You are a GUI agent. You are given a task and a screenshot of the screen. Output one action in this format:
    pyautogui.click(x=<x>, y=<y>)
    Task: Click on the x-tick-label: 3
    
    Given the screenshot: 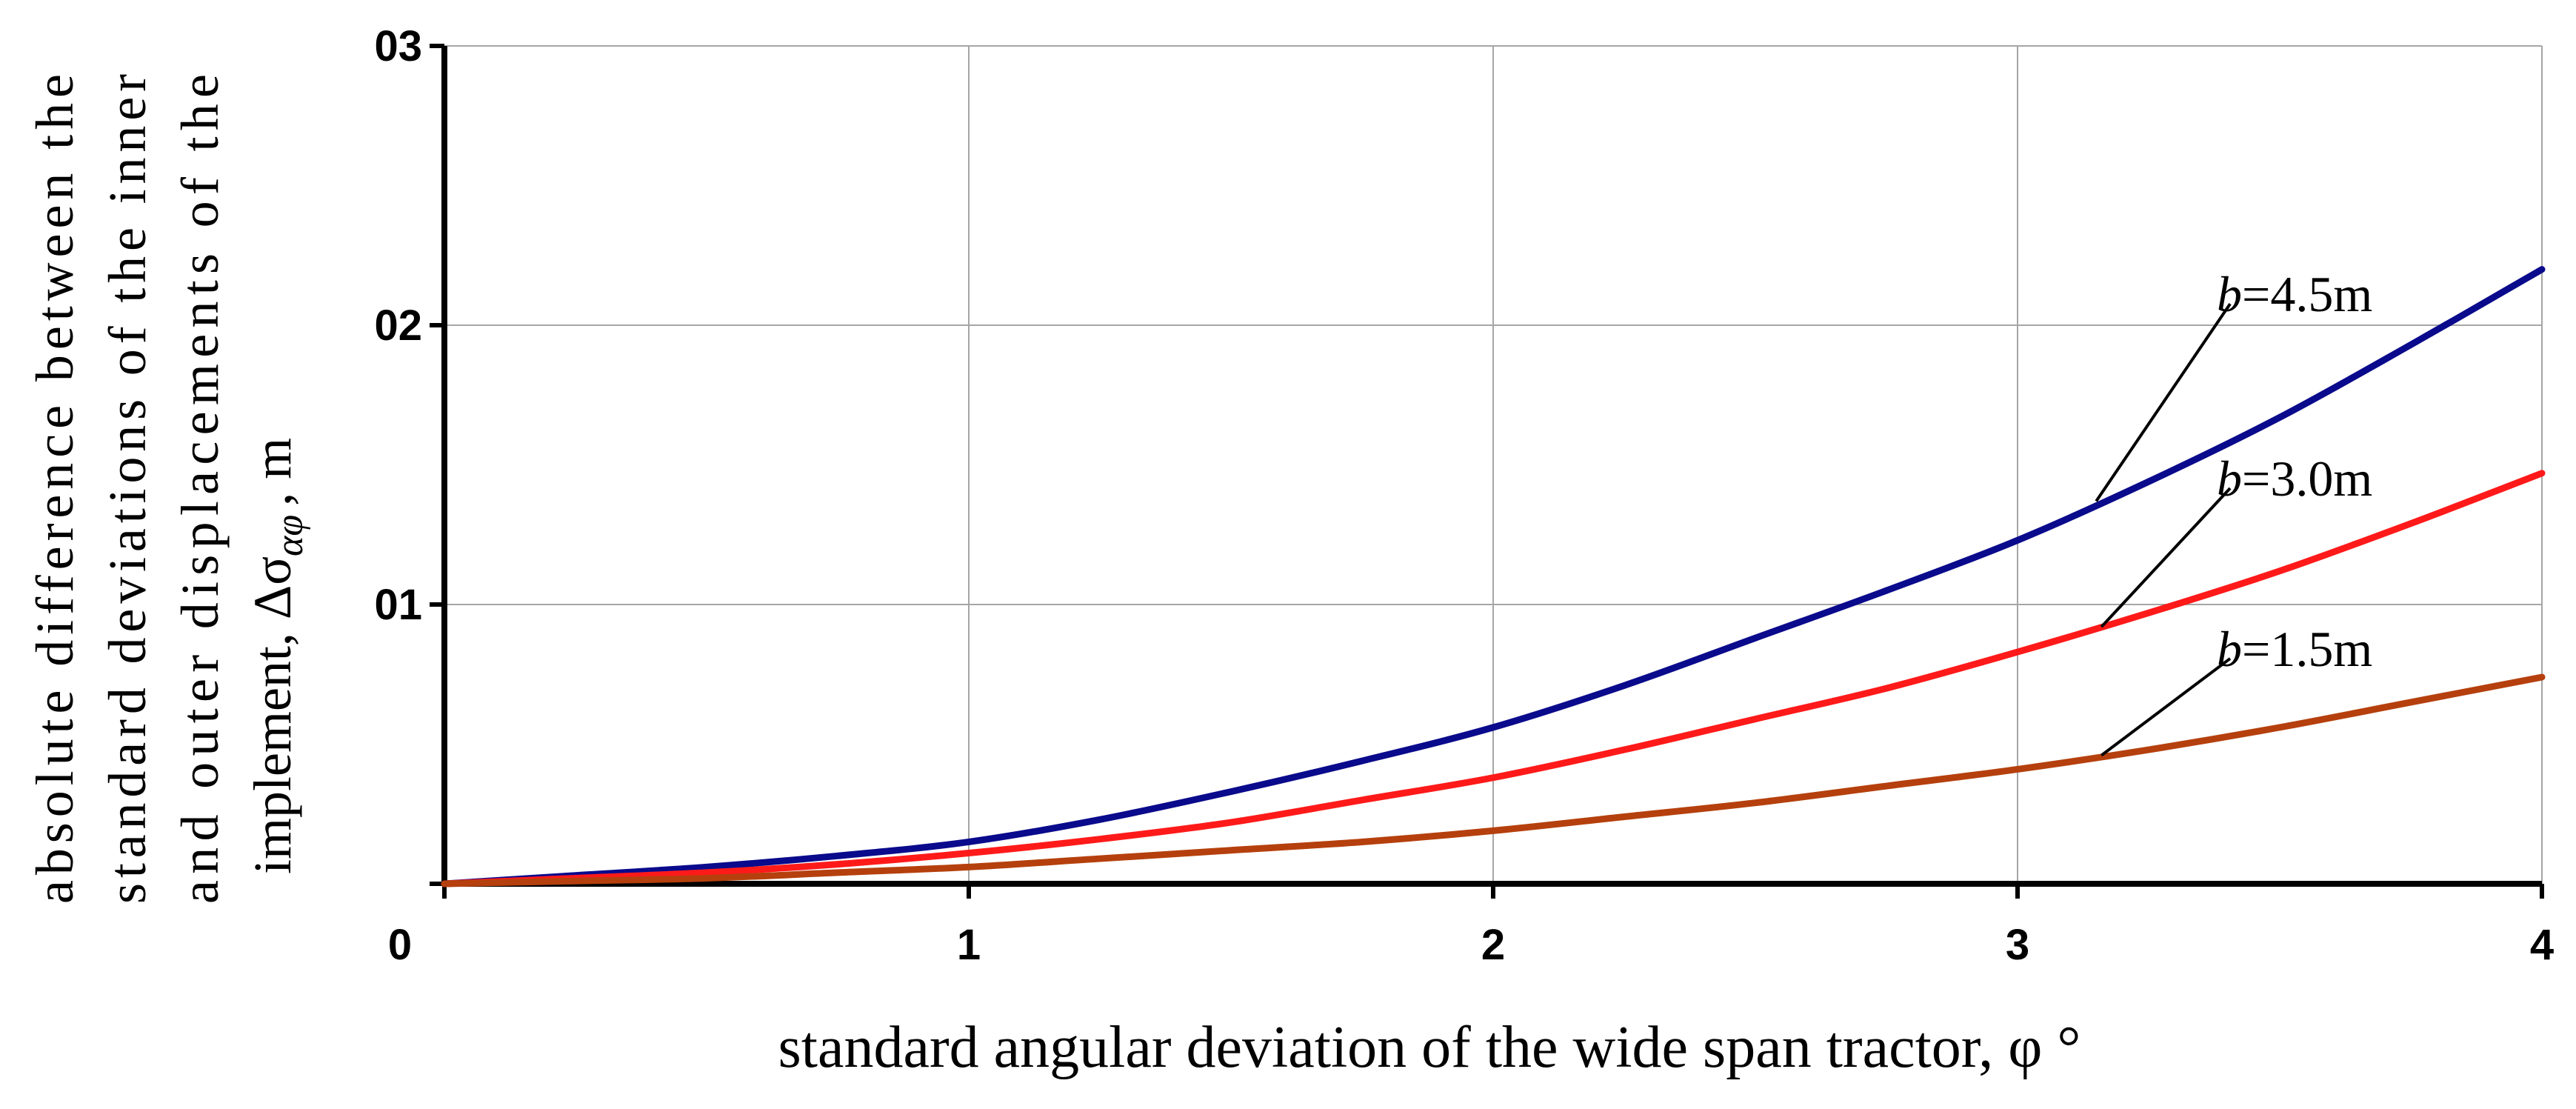 What is the action you would take?
    pyautogui.click(x=2017, y=945)
    